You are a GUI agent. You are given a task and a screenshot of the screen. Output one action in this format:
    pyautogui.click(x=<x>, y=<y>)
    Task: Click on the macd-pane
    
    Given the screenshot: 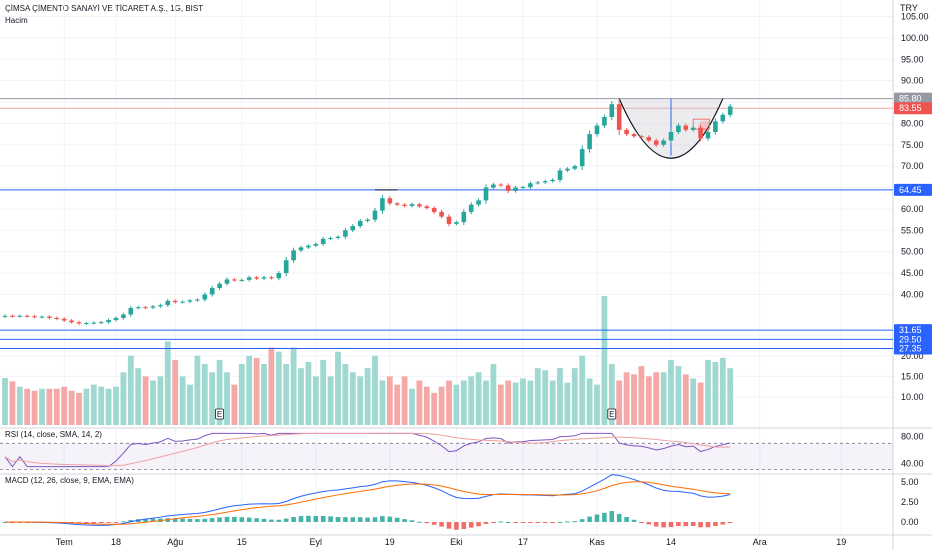 What is the action you would take?
    pyautogui.click(x=367, y=502)
    